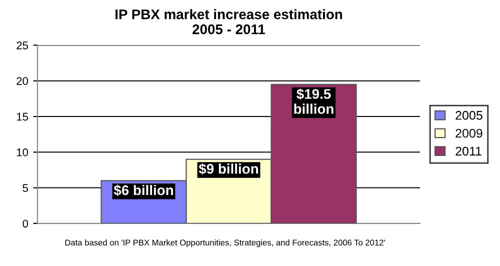  Describe the element at coordinates (22, 152) in the screenshot. I see `y-tick-label: 10` at that location.